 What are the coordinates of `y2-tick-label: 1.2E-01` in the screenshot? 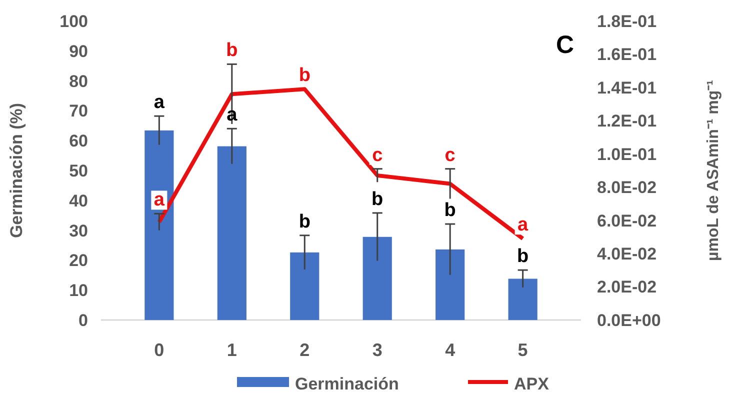 It's located at (627, 121).